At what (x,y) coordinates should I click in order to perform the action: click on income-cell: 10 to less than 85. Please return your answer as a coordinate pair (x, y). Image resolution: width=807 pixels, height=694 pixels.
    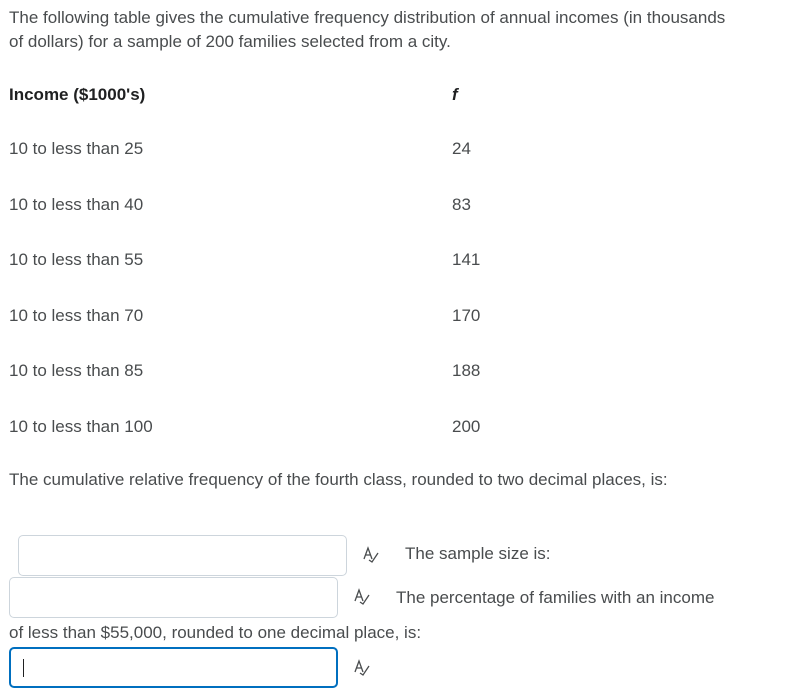
    Looking at the image, I should click on (76, 371).